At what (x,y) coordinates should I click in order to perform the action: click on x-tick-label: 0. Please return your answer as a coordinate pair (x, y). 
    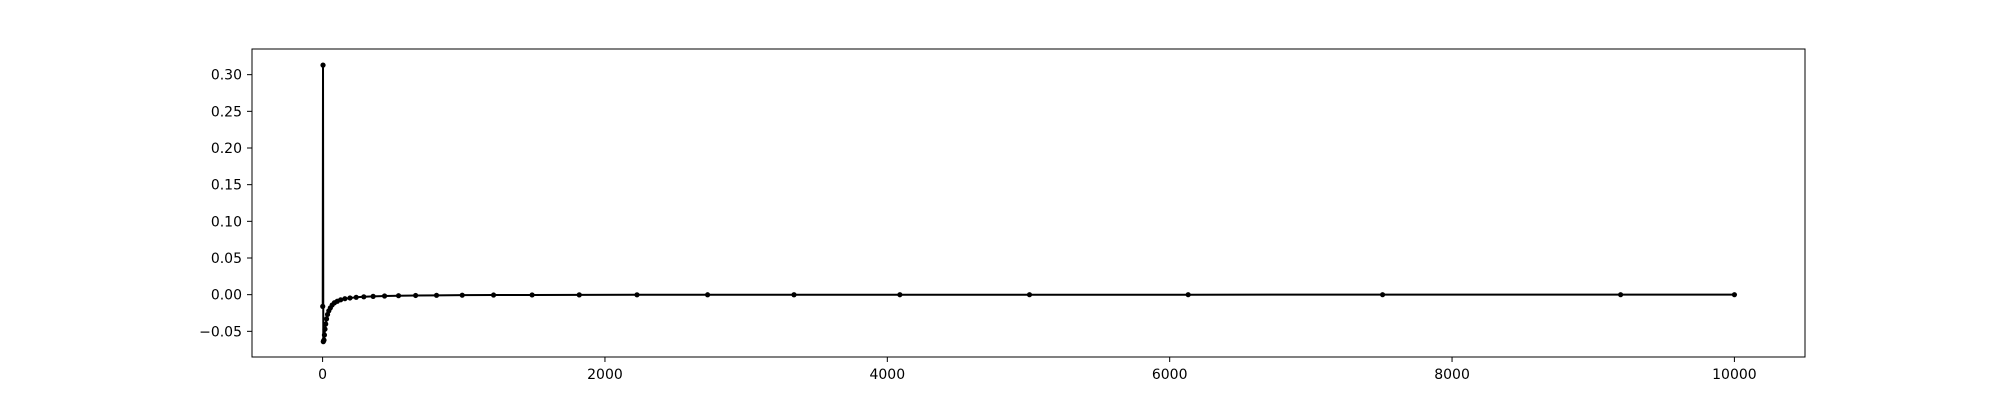
    Looking at the image, I should click on (322, 375).